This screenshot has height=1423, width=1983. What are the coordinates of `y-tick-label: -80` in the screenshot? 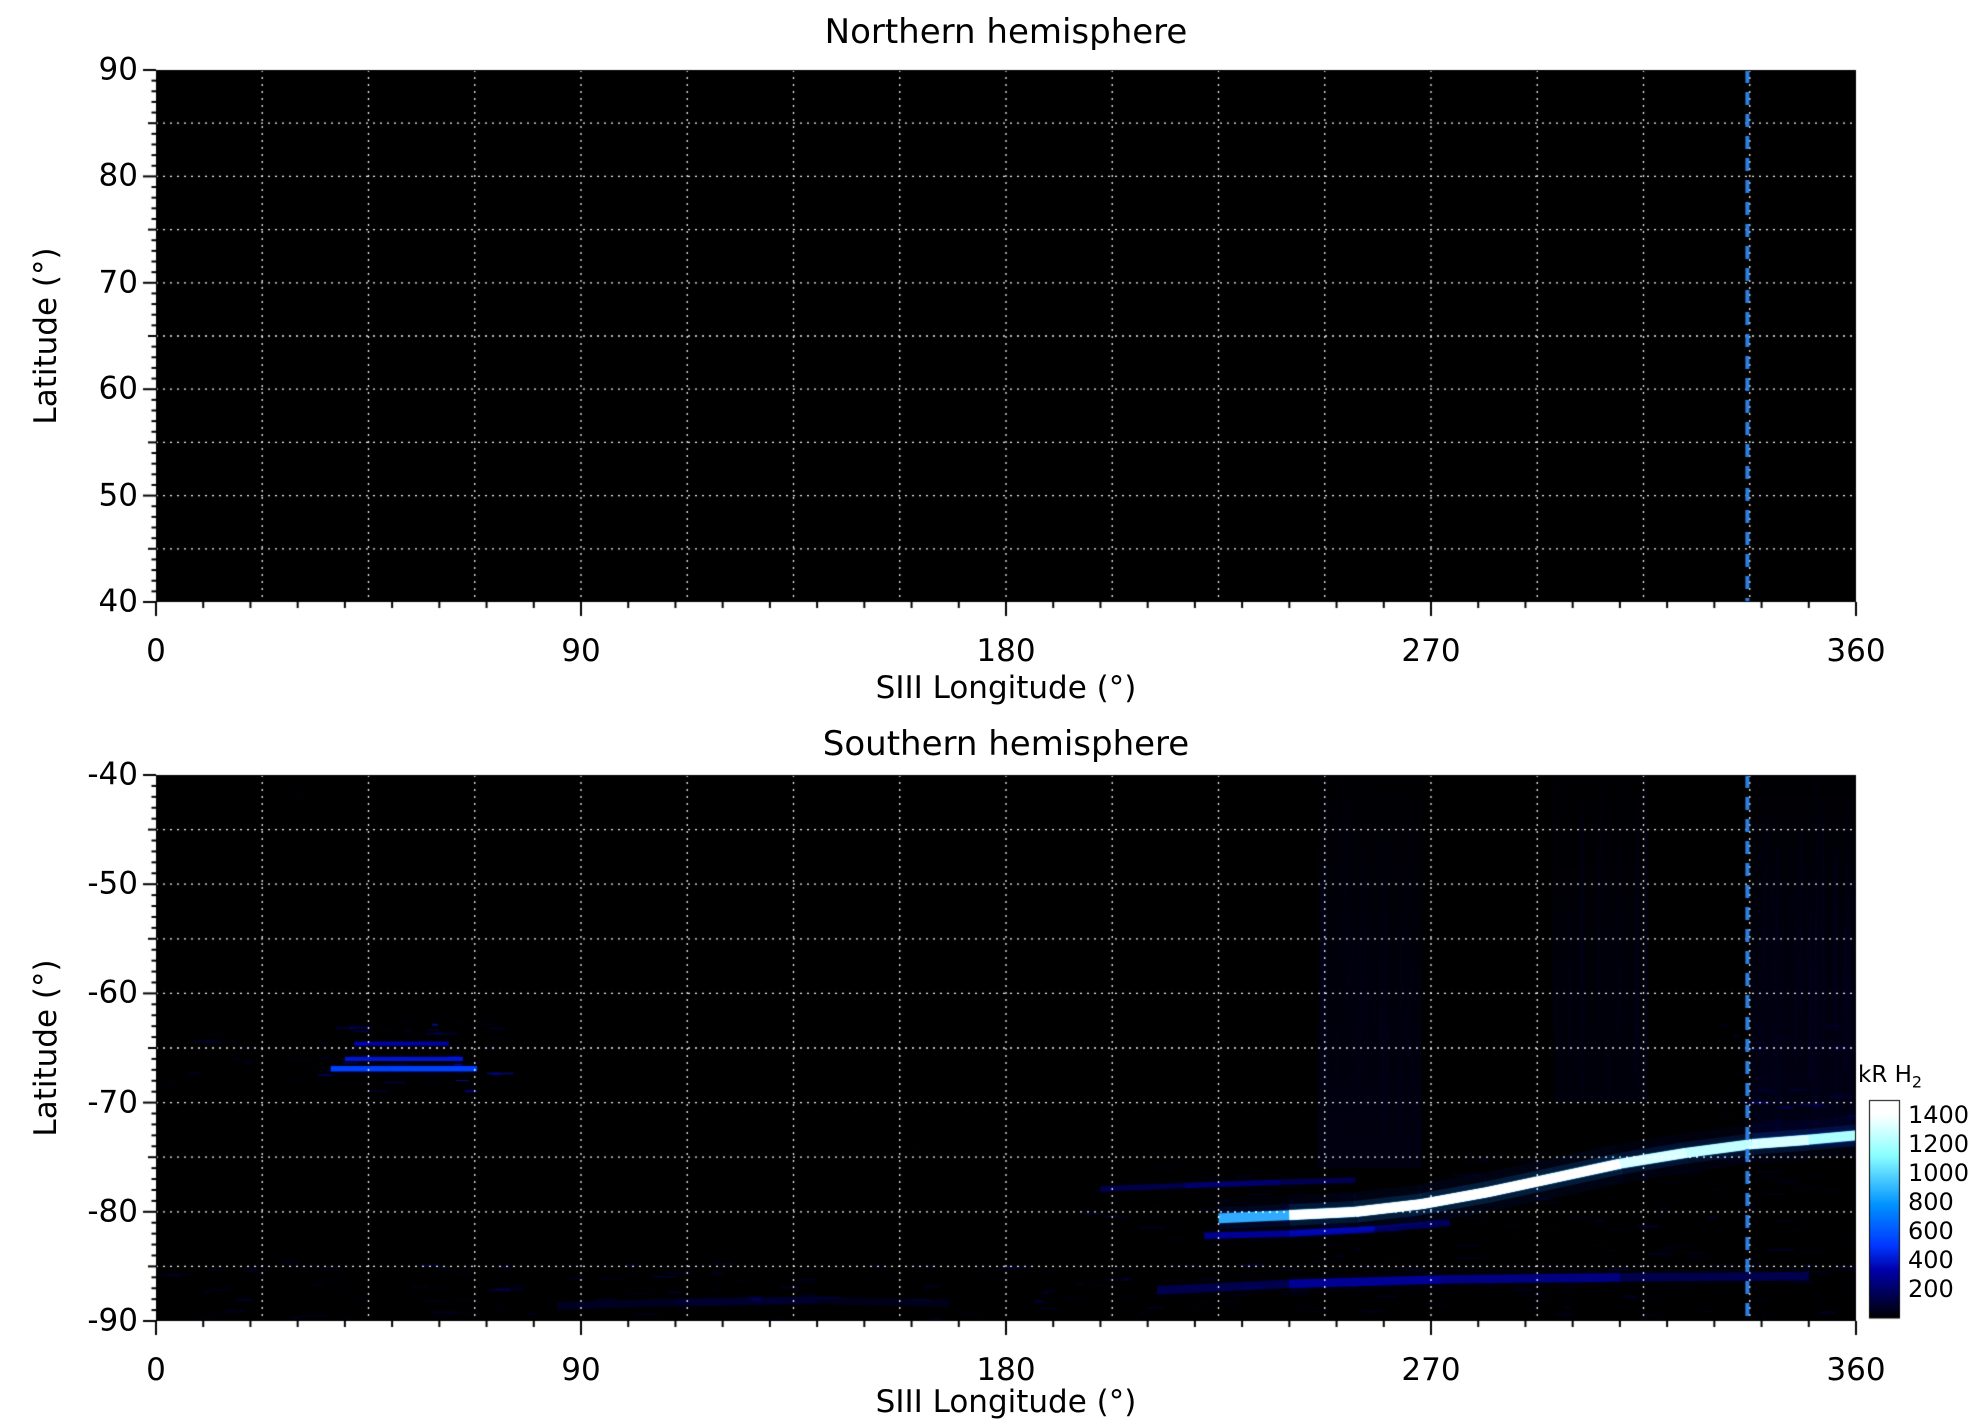 It's located at (112, 1211).